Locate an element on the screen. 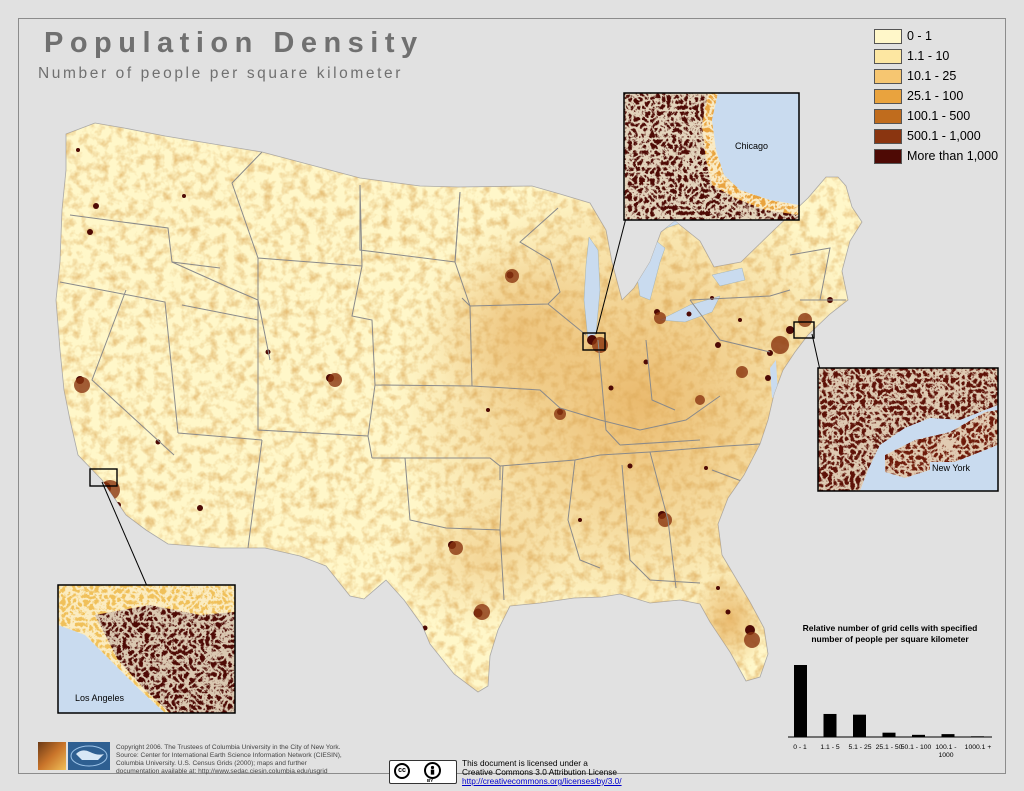 This screenshot has height=791, width=1024. legend-label: 0 - 1 is located at coordinates (920, 36).